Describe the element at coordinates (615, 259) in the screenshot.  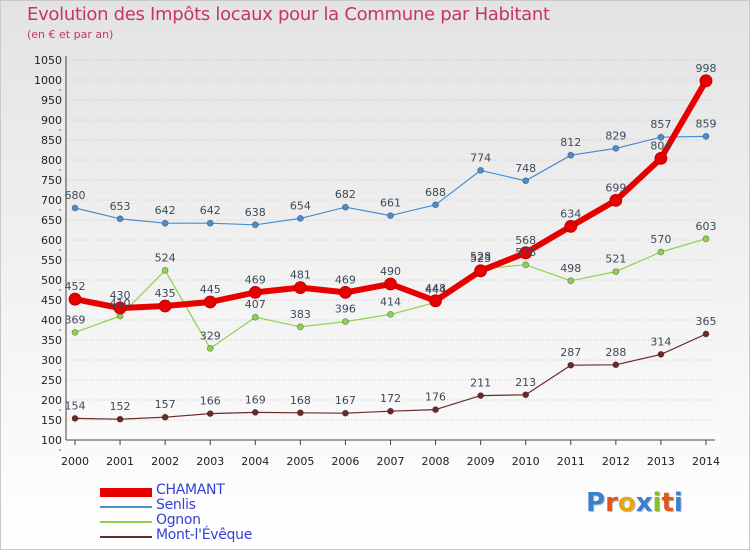
I see `data-label-ognon: 521` at that location.